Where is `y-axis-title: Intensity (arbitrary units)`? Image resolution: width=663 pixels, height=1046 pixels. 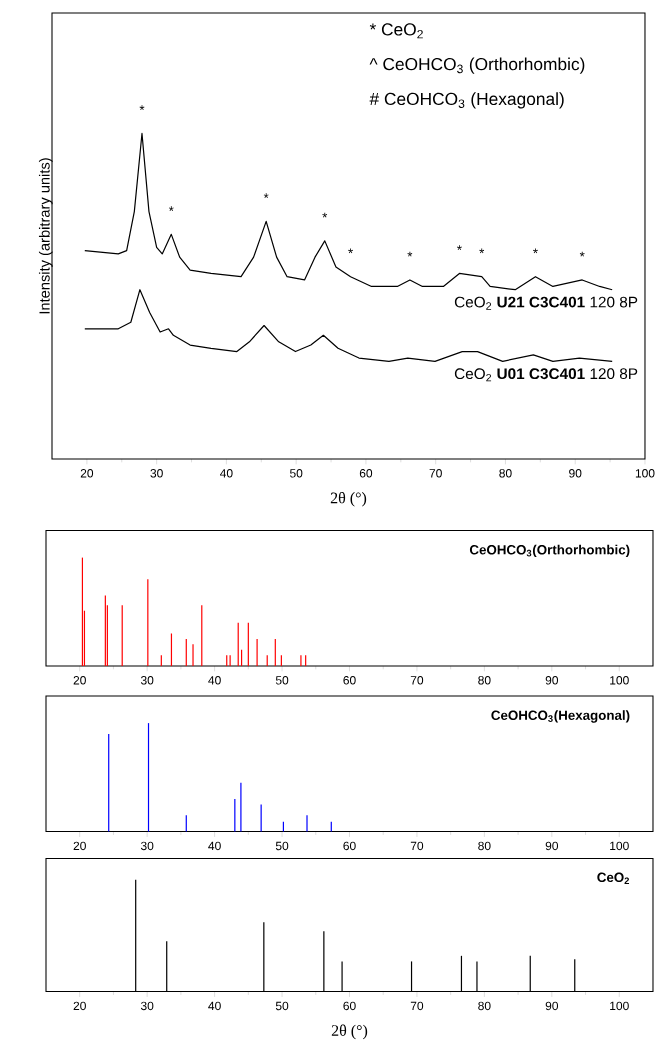
y-axis-title: Intensity (arbitrary units) is located at coordinates (45, 236).